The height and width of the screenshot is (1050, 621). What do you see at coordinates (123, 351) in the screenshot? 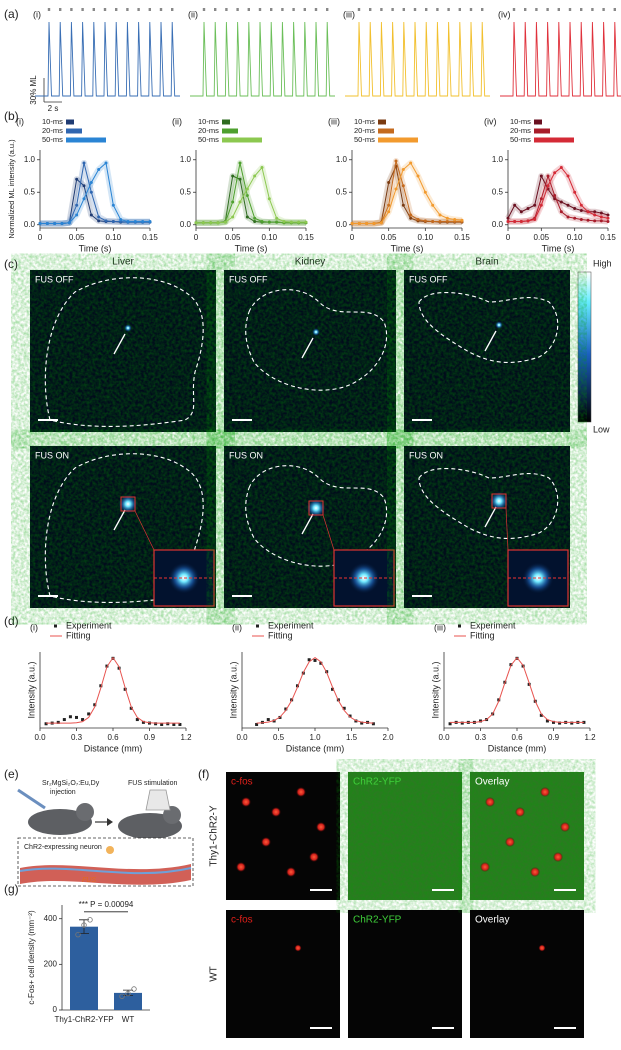
I see `image-noise` at bounding box center [123, 351].